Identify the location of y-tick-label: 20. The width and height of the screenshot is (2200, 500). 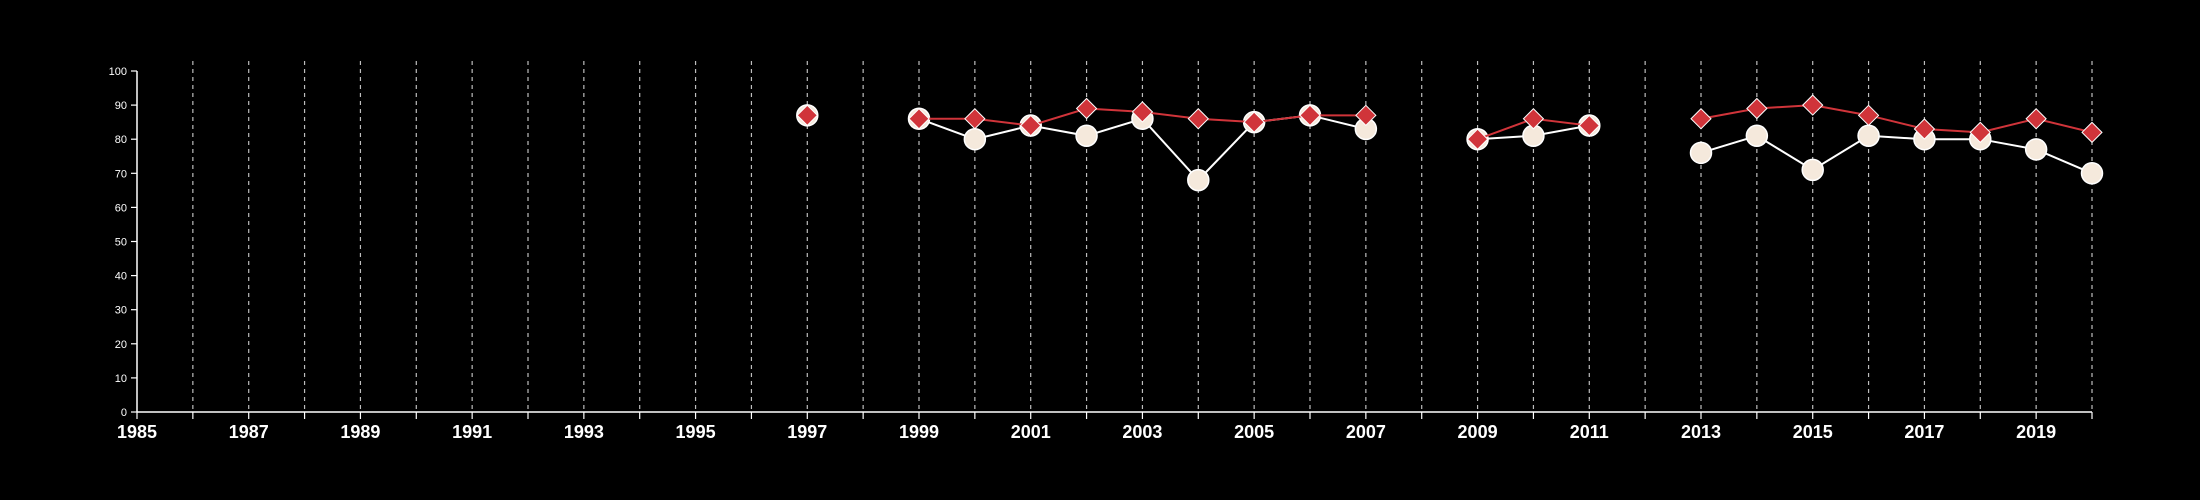
(121, 345).